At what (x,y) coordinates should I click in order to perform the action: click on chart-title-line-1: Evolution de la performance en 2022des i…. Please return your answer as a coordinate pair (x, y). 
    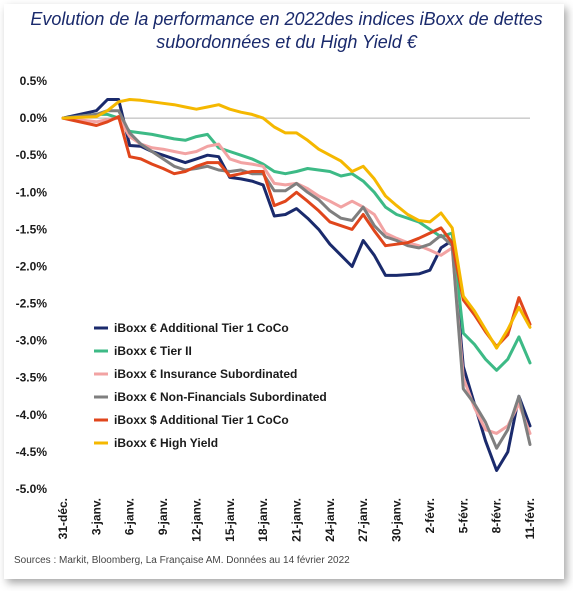
    Looking at the image, I should click on (286, 19).